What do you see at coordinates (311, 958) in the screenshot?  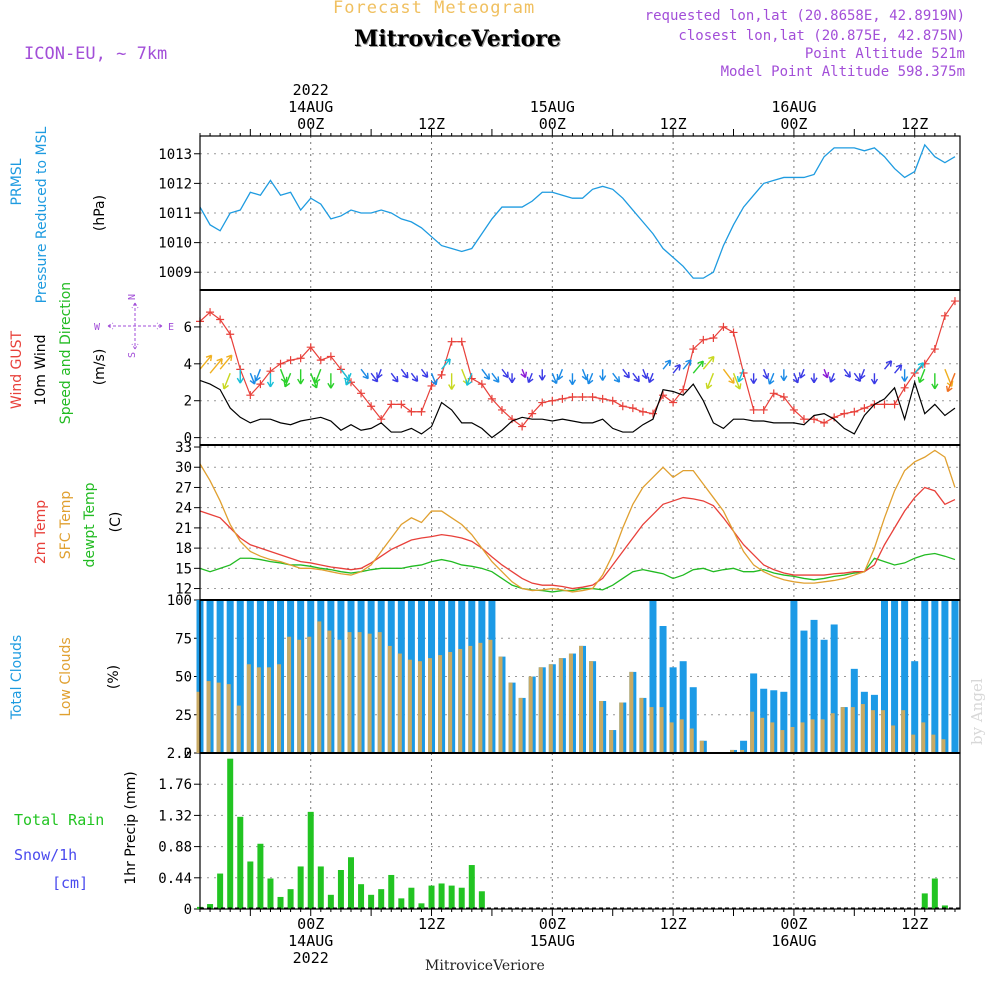 I see `bottom-time-label: 2022` at bounding box center [311, 958].